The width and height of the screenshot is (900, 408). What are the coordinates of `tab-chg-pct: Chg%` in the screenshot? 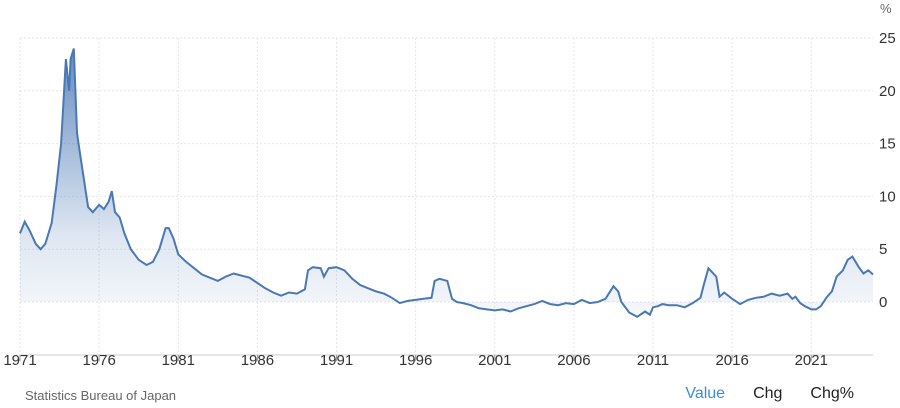 It's located at (832, 394).